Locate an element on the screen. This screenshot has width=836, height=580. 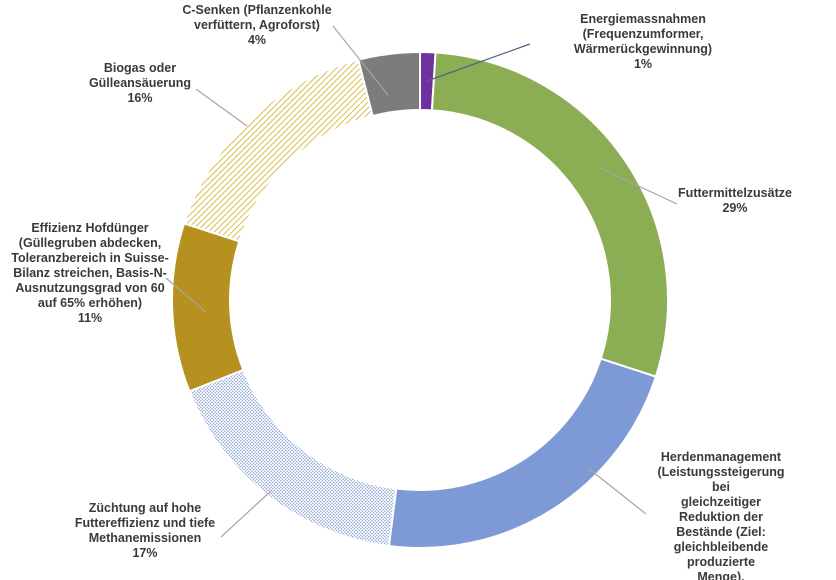
label-biogas: Biogas oder Gülleansäuerung 16% is located at coordinates (140, 83).